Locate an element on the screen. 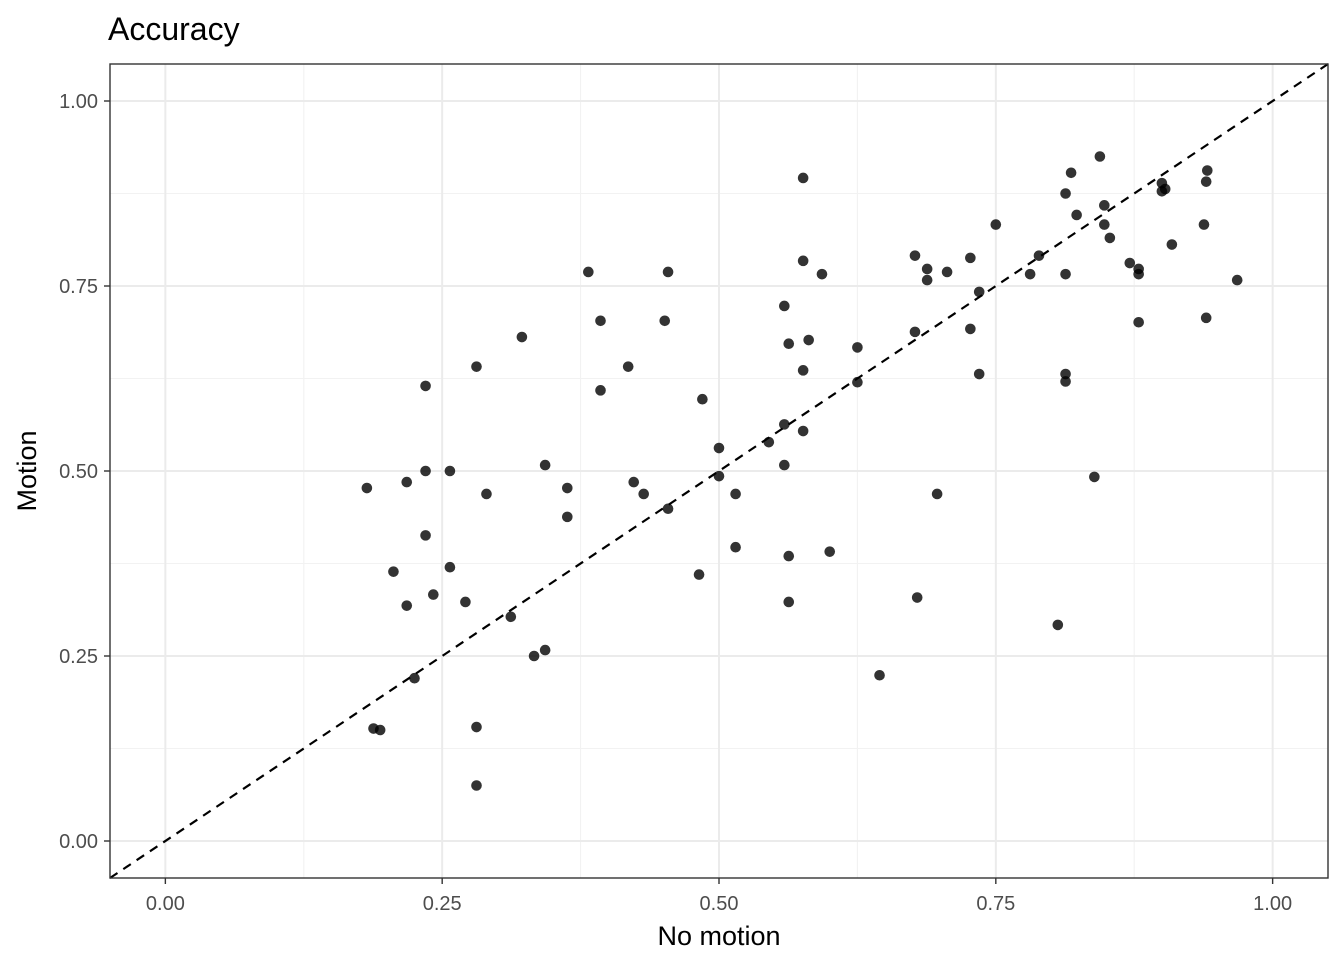 The height and width of the screenshot is (960, 1344). y-tick-label: 0.50 is located at coordinates (78, 472).